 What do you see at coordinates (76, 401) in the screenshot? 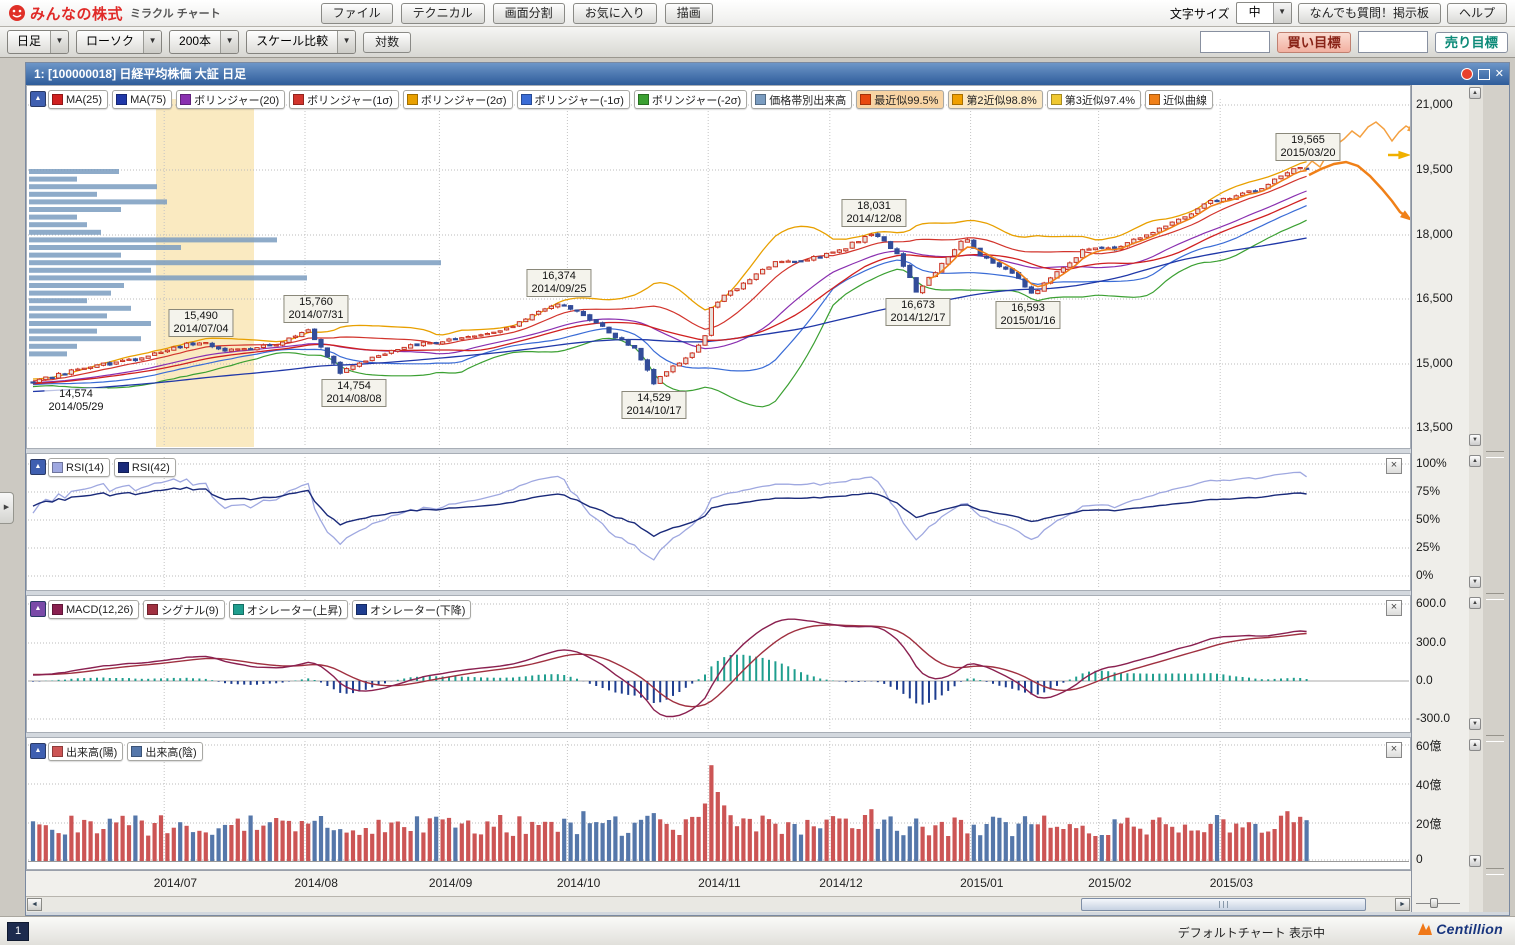
I see `price-annotation: 14,574 2014/05/29` at bounding box center [76, 401].